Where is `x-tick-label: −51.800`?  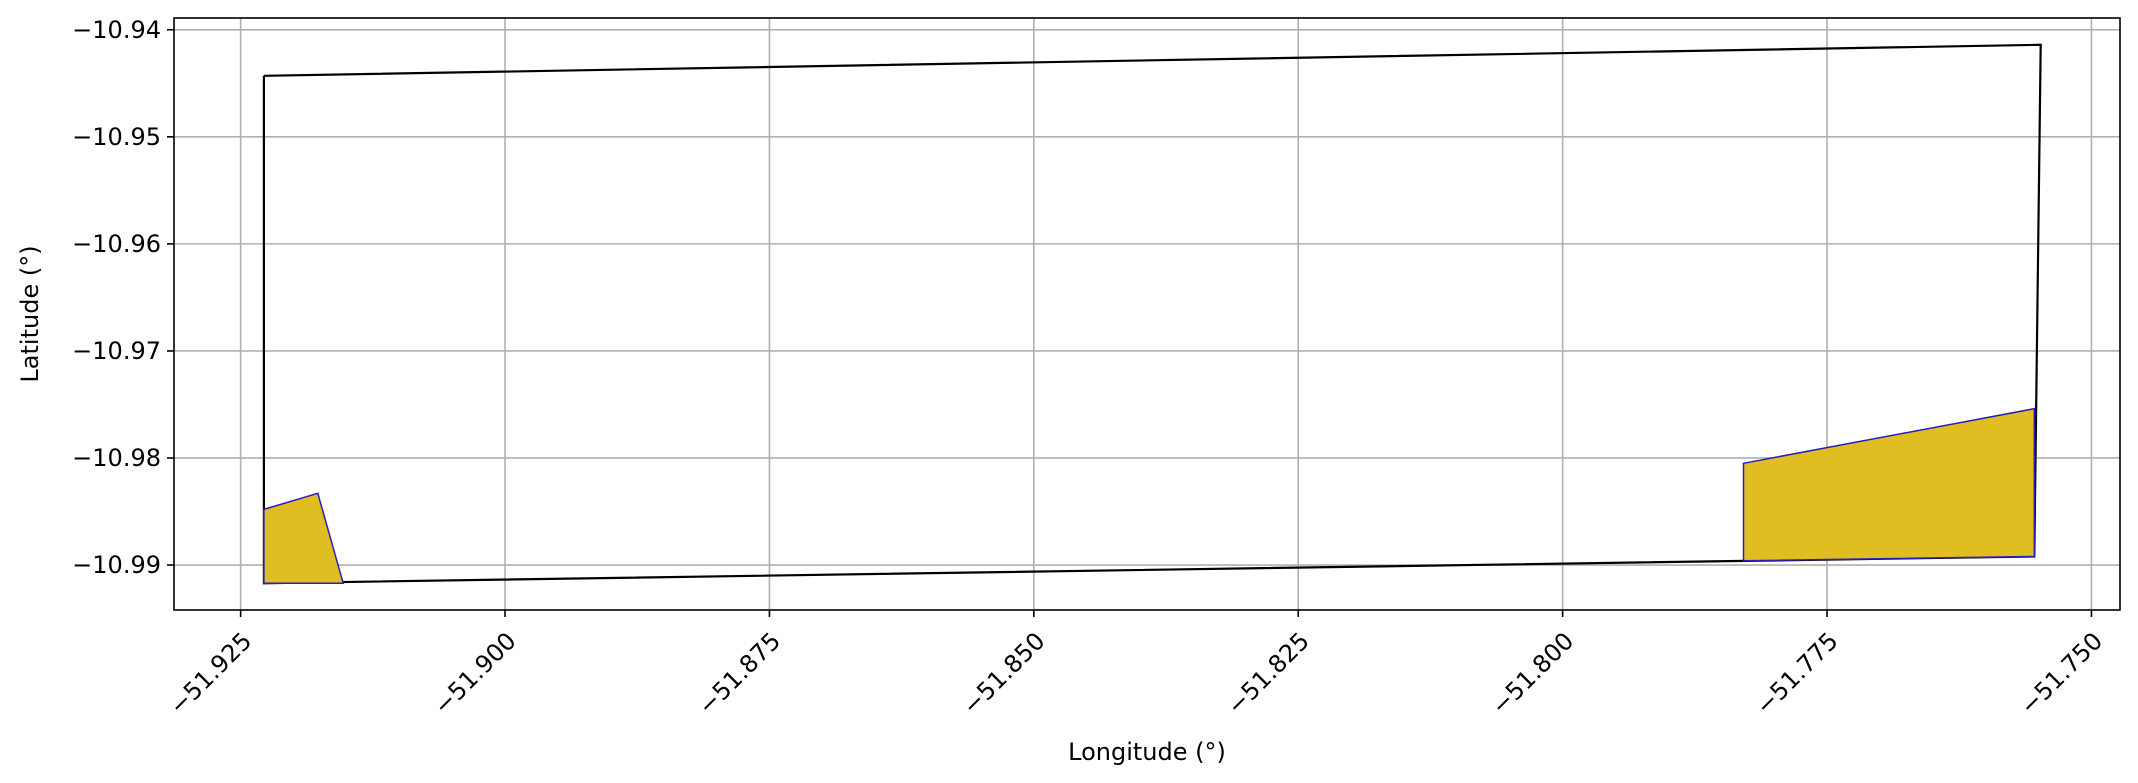
x-tick-label: −51.800 is located at coordinates (1532, 673).